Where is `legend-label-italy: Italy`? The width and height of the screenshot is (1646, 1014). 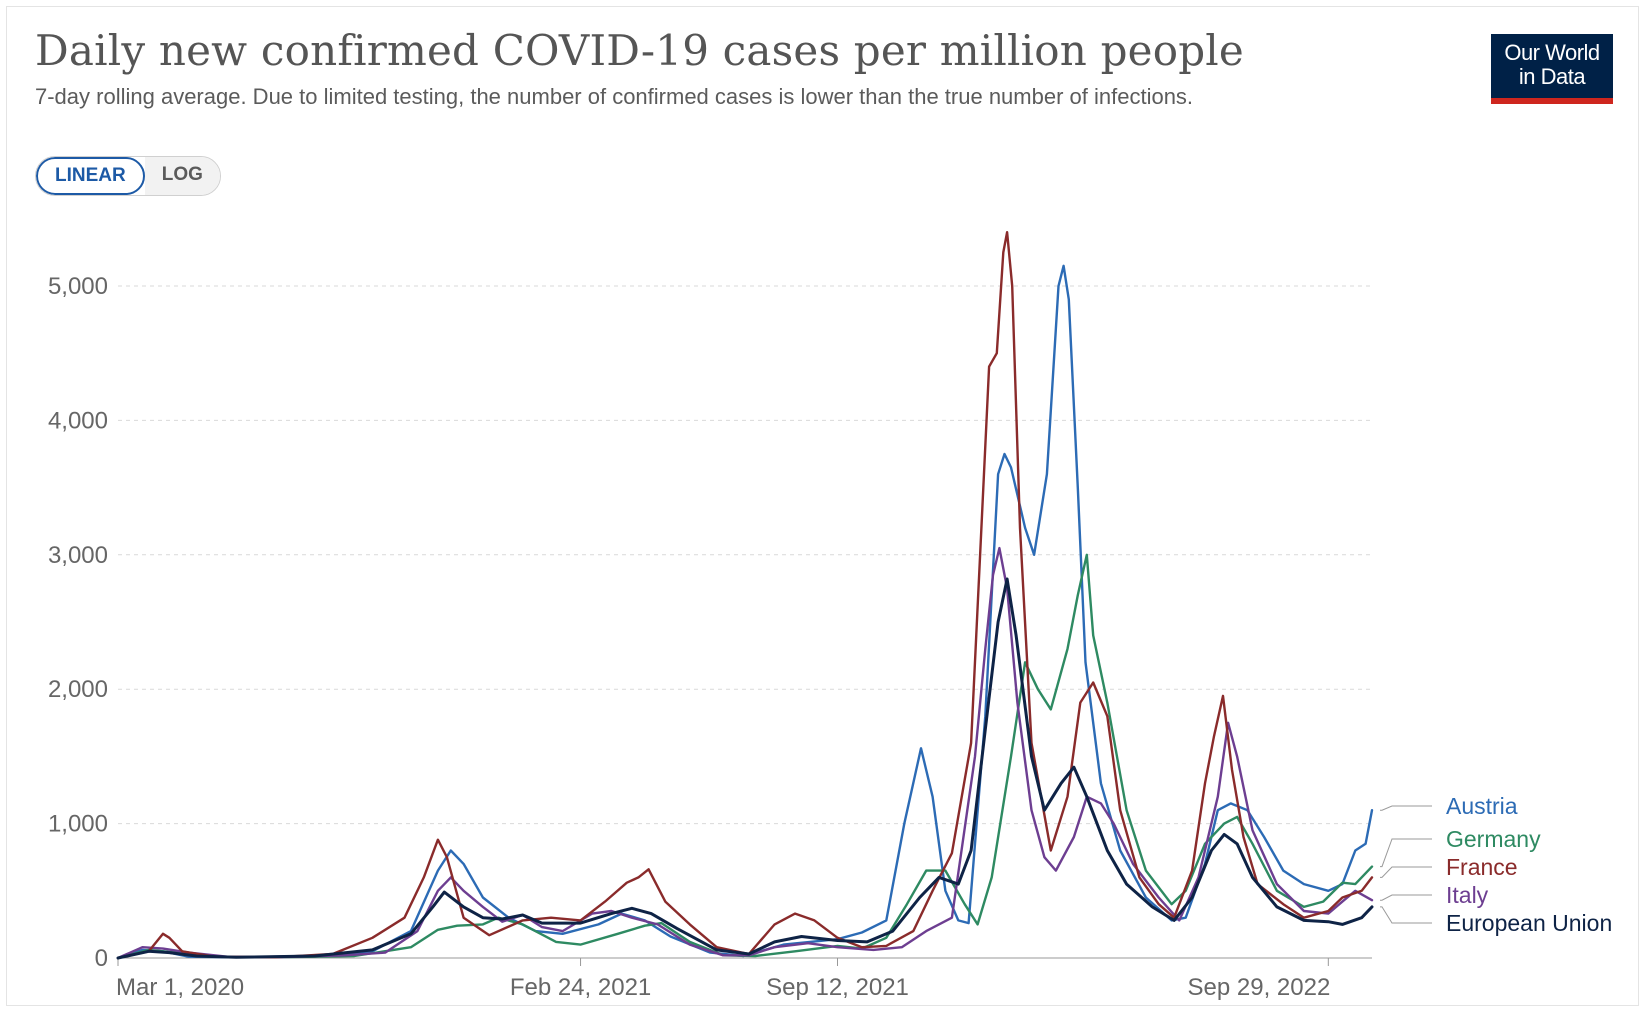 legend-label-italy: Italy is located at coordinates (1467, 895).